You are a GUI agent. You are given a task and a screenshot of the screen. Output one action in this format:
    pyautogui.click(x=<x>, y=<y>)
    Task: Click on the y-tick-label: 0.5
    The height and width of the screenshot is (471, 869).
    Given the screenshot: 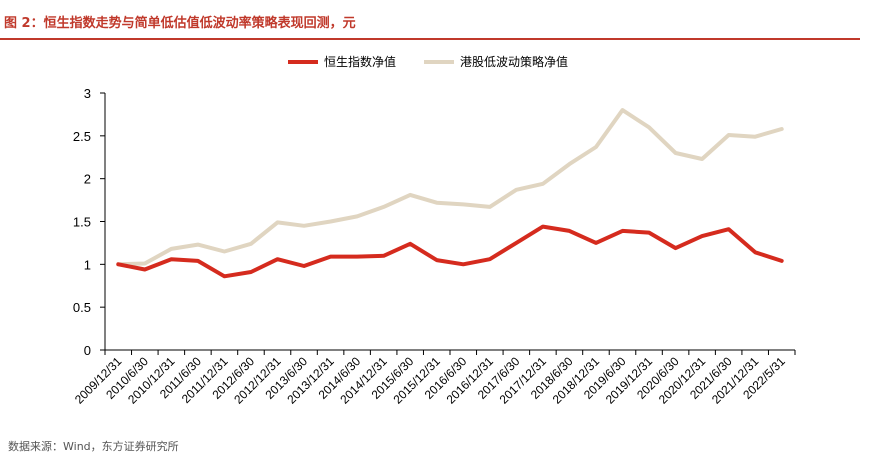 What is the action you would take?
    pyautogui.click(x=82, y=307)
    